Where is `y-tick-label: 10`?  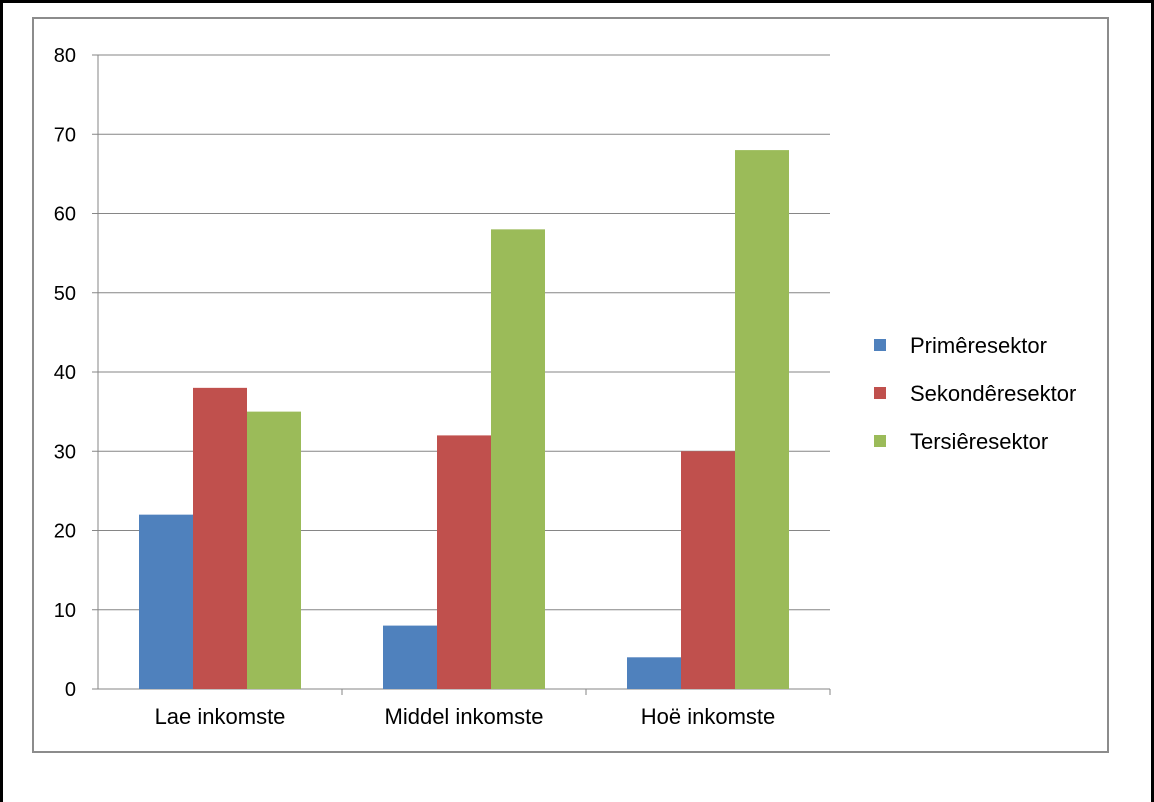
y-tick-label: 10 is located at coordinates (65, 611).